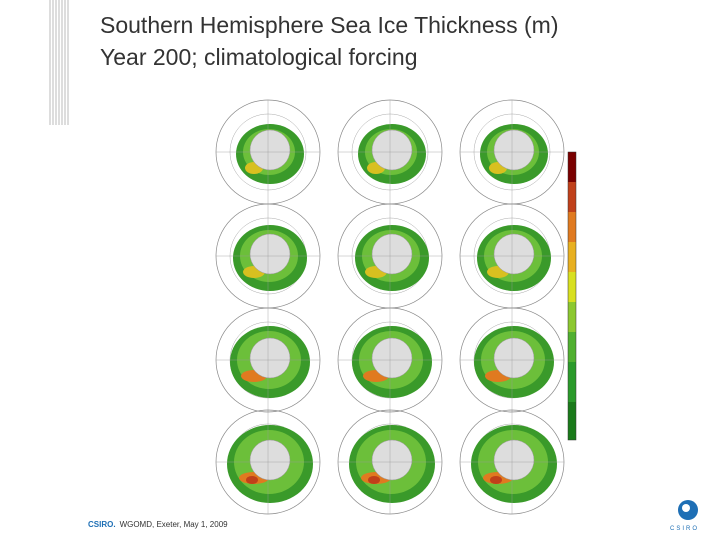 The image size is (720, 540). I want to click on footer: CSIRO. WGOMD, Exeter, May 1, 2009, so click(158, 524).